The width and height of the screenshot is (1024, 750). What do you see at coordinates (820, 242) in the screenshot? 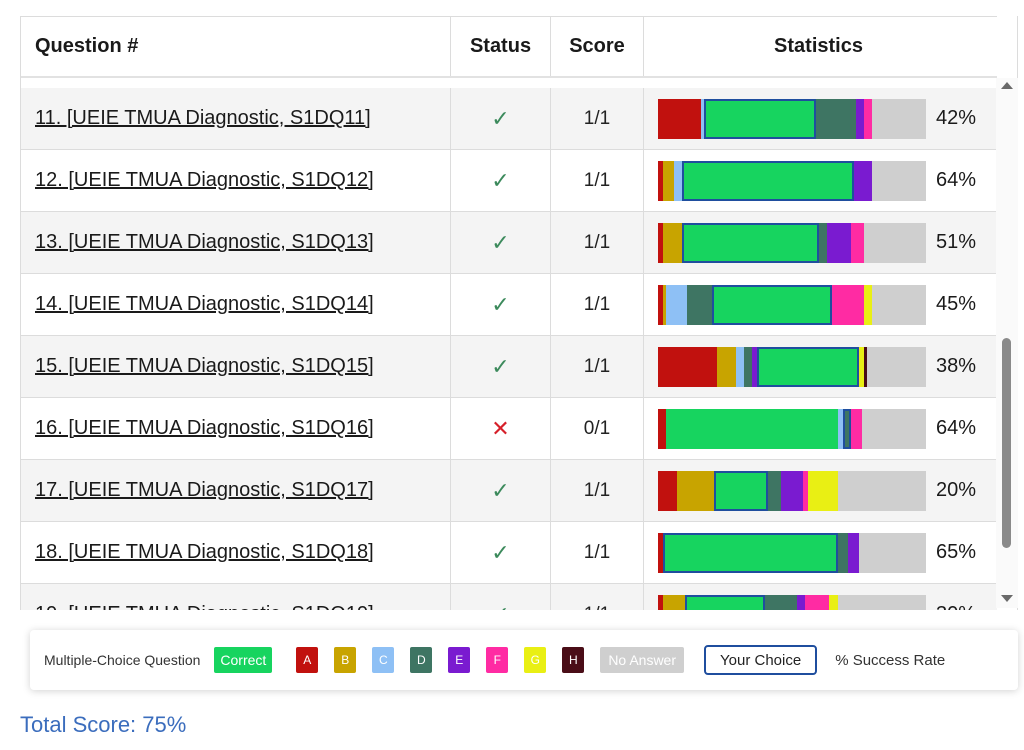
I see `statistics-cell: 51%` at bounding box center [820, 242].